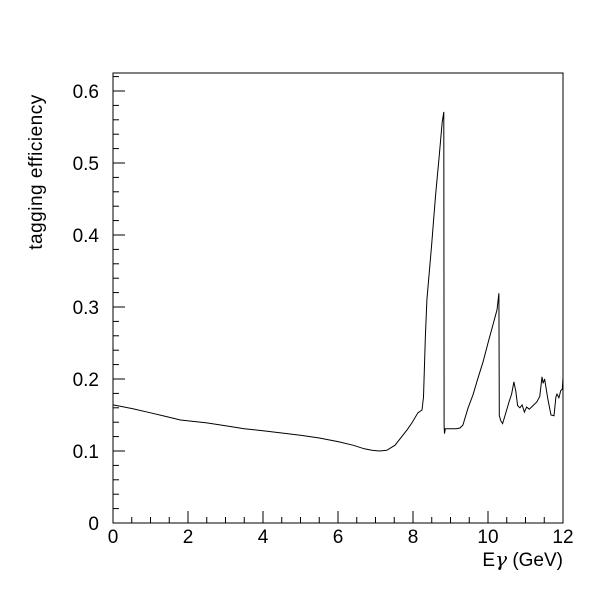  Describe the element at coordinates (86, 380) in the screenshot. I see `y-tick-label: 0.2` at that location.